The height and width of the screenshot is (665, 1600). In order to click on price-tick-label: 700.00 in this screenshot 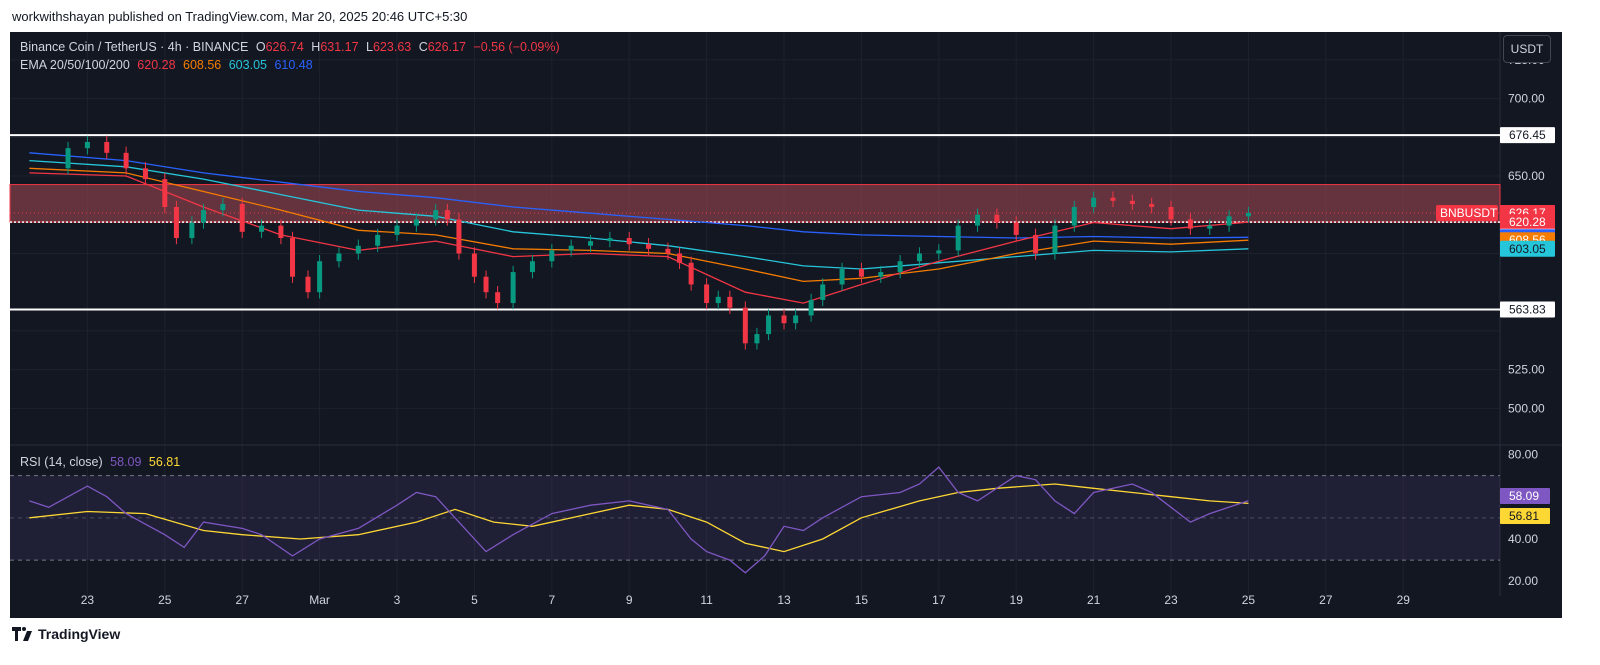, I will do `click(1526, 99)`.